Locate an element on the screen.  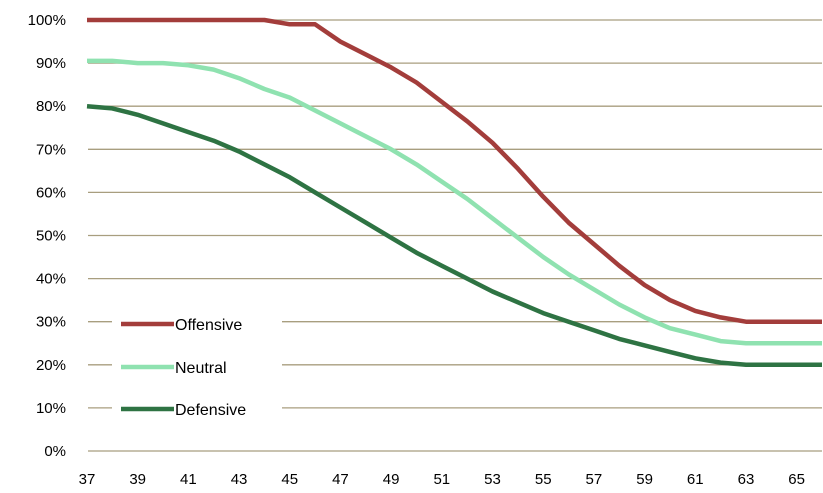
y-axis-ticks: 0% 10% 20% 30% 40% 50% 60% 70% 80% 90% 100% is located at coordinates (47, 236).